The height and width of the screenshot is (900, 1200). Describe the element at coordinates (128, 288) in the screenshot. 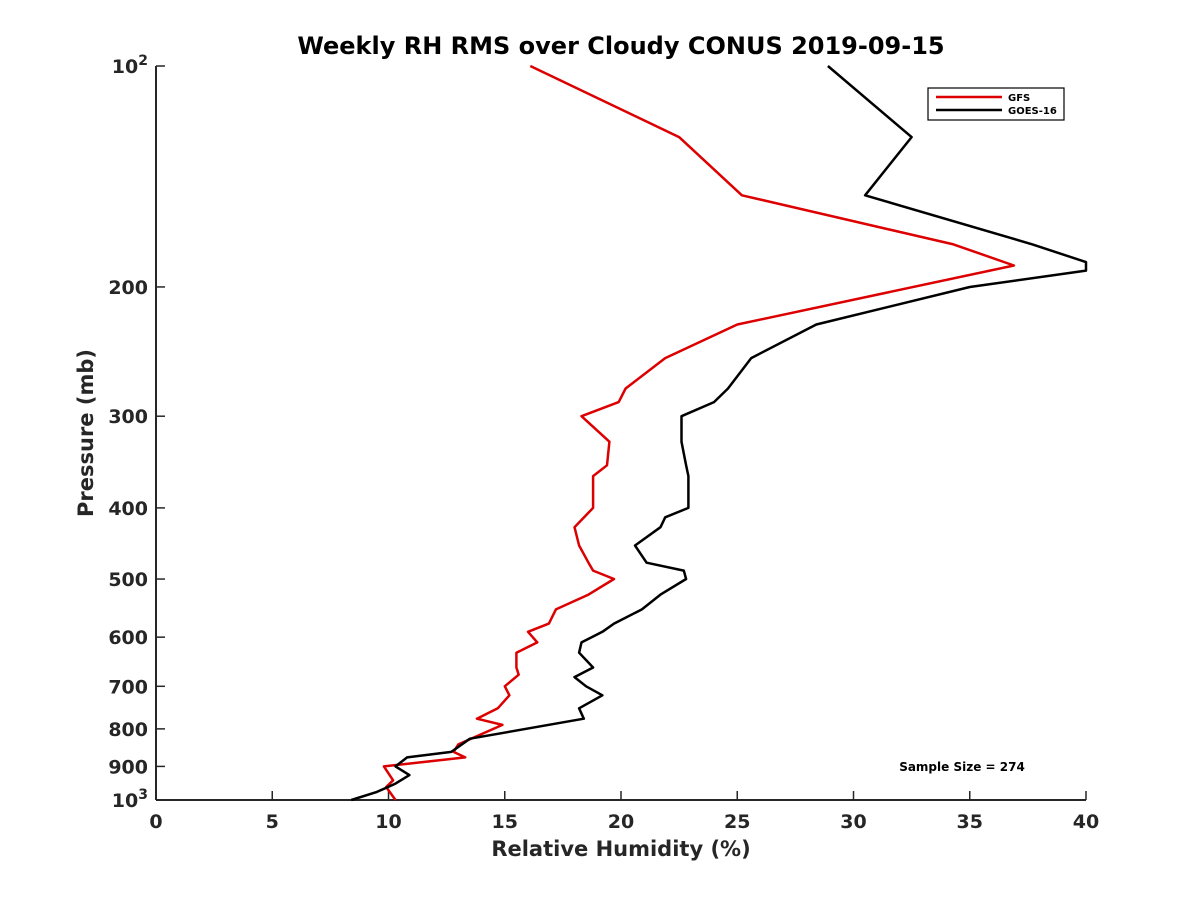

I see `y-tick-label: 200` at that location.